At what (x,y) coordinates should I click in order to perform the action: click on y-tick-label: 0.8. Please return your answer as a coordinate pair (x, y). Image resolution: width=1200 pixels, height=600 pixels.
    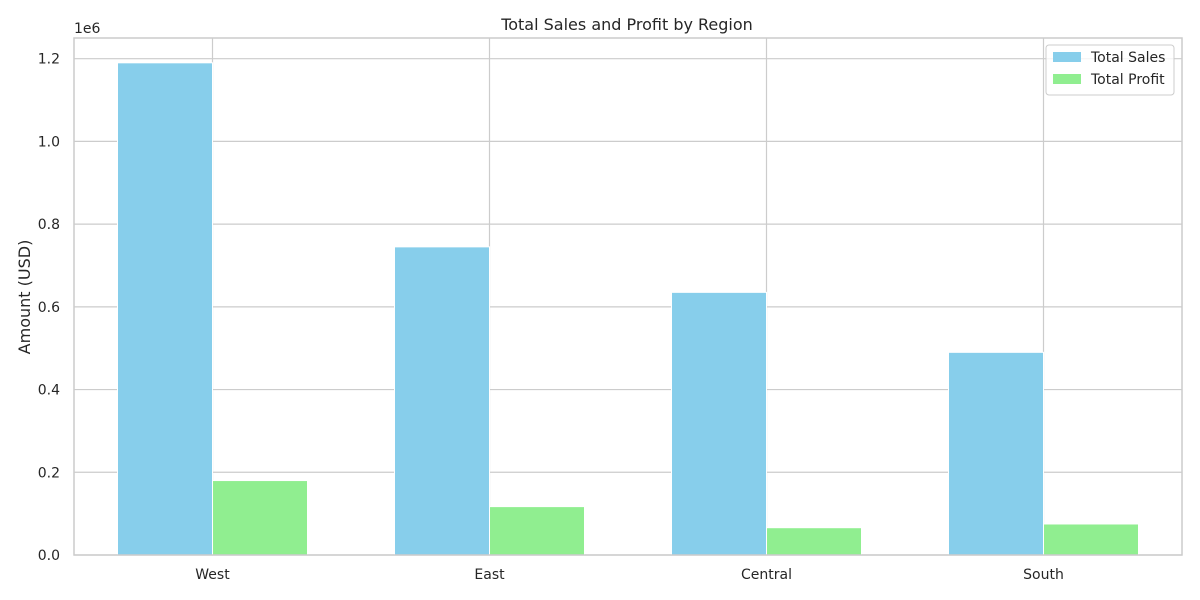
    Looking at the image, I should click on (49, 225).